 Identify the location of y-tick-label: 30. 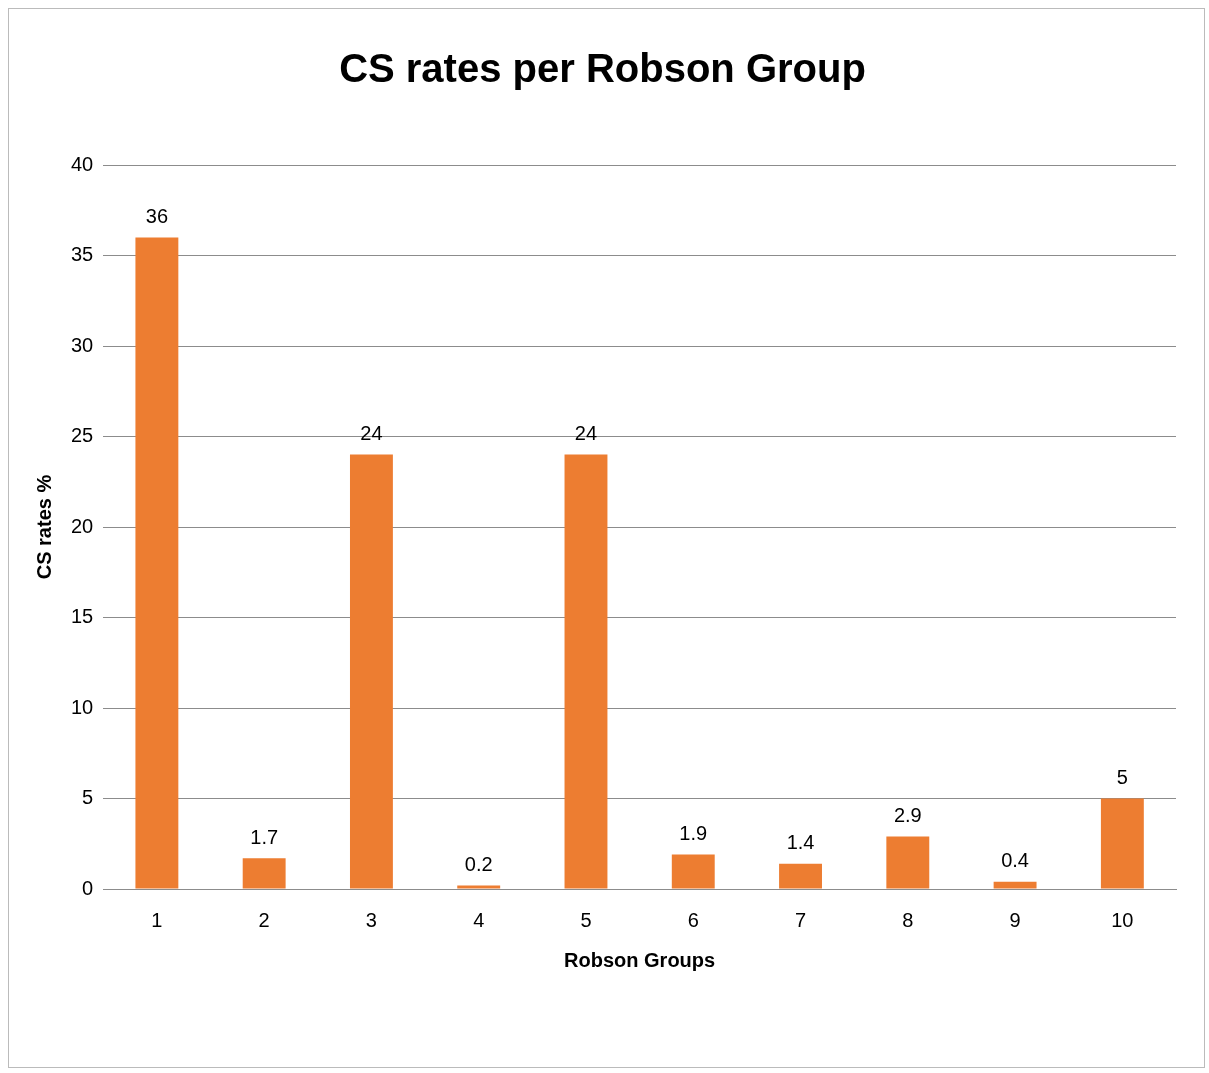
(82, 344).